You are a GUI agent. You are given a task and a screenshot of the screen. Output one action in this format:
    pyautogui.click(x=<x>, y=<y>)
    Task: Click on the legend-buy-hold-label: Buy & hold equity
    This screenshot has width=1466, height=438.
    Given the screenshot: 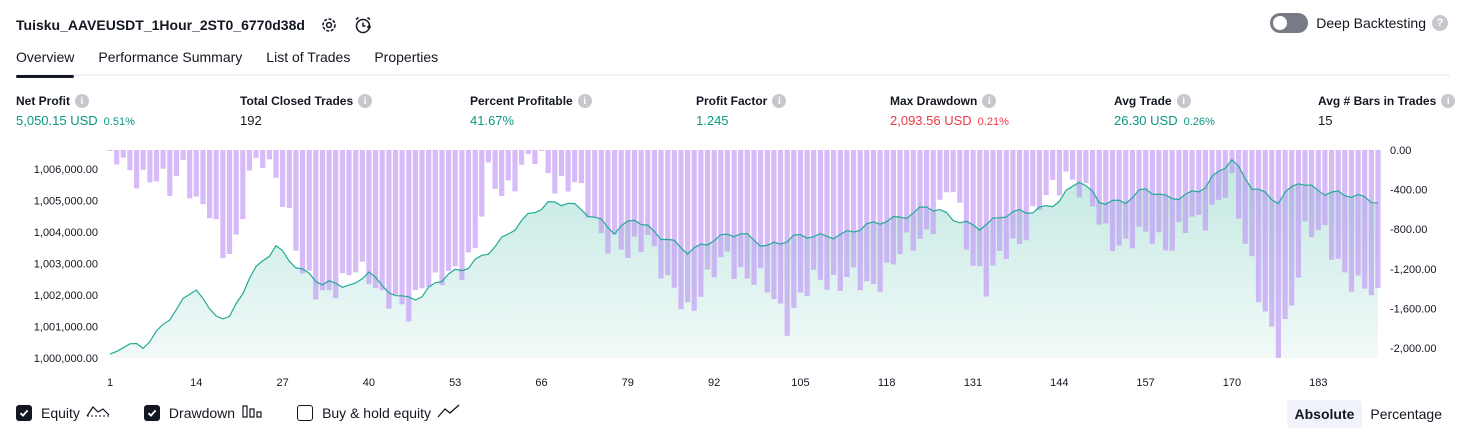 What is the action you would take?
    pyautogui.click(x=377, y=412)
    